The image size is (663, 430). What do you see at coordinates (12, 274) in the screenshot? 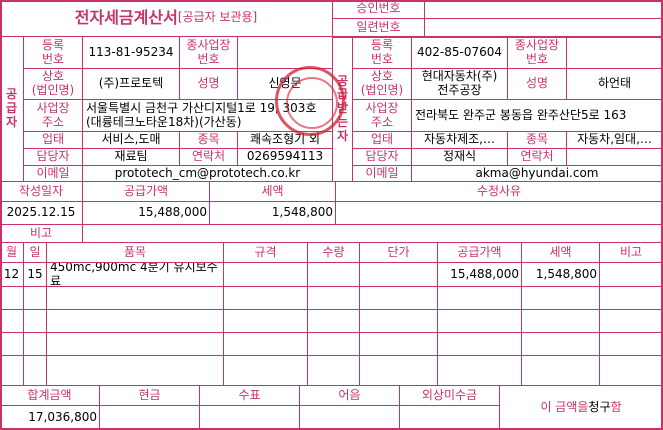
I see `item-row-month: 12` at bounding box center [12, 274].